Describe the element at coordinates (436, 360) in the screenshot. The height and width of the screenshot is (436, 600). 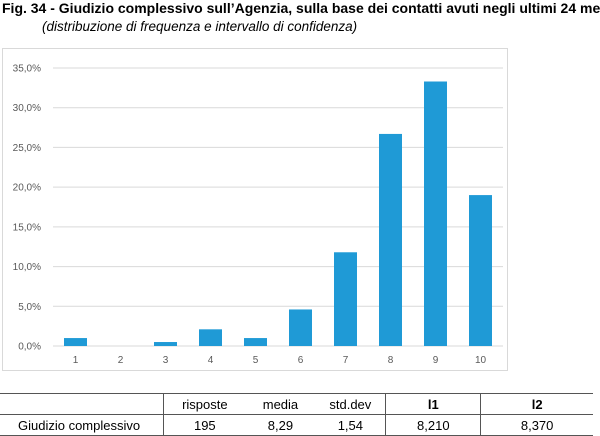
I see `x-tick-label: 9` at that location.